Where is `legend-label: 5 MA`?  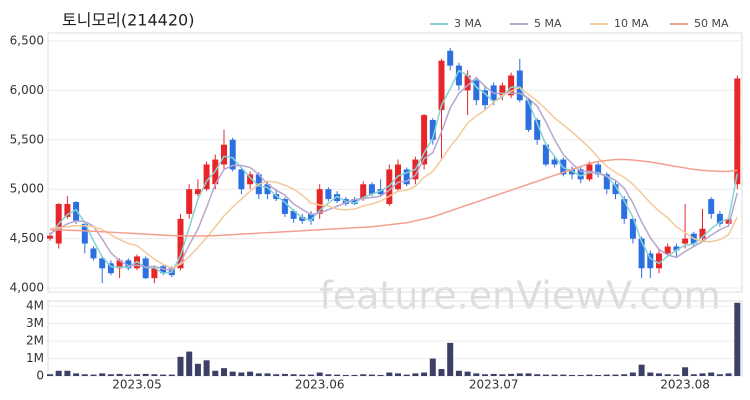 legend-label: 5 MA is located at coordinates (548, 23).